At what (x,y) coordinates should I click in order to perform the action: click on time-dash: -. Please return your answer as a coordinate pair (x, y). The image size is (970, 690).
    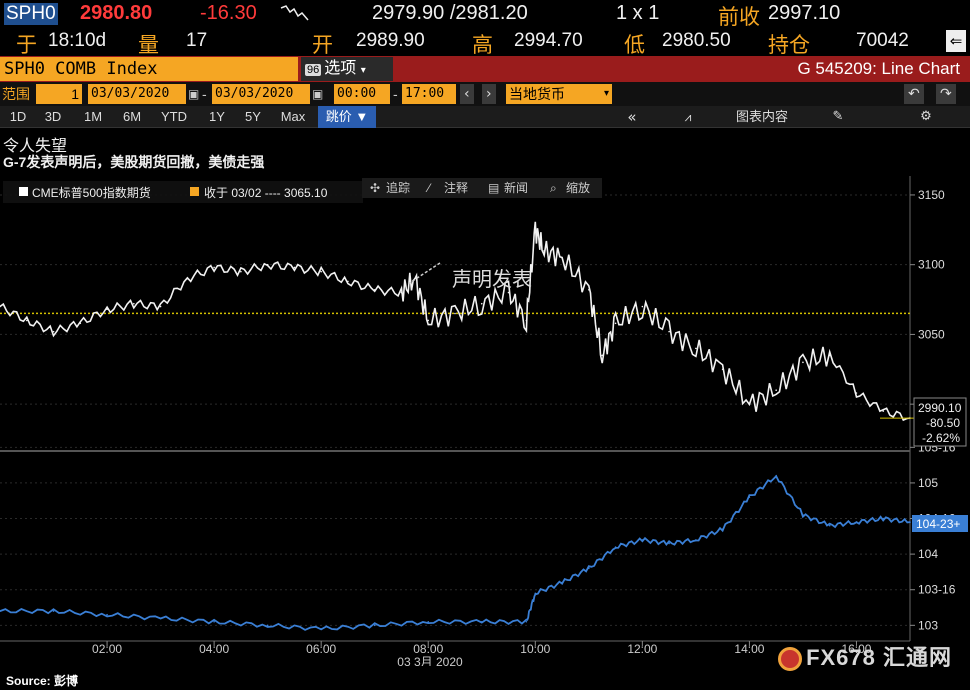
    Looking at the image, I should click on (395, 94).